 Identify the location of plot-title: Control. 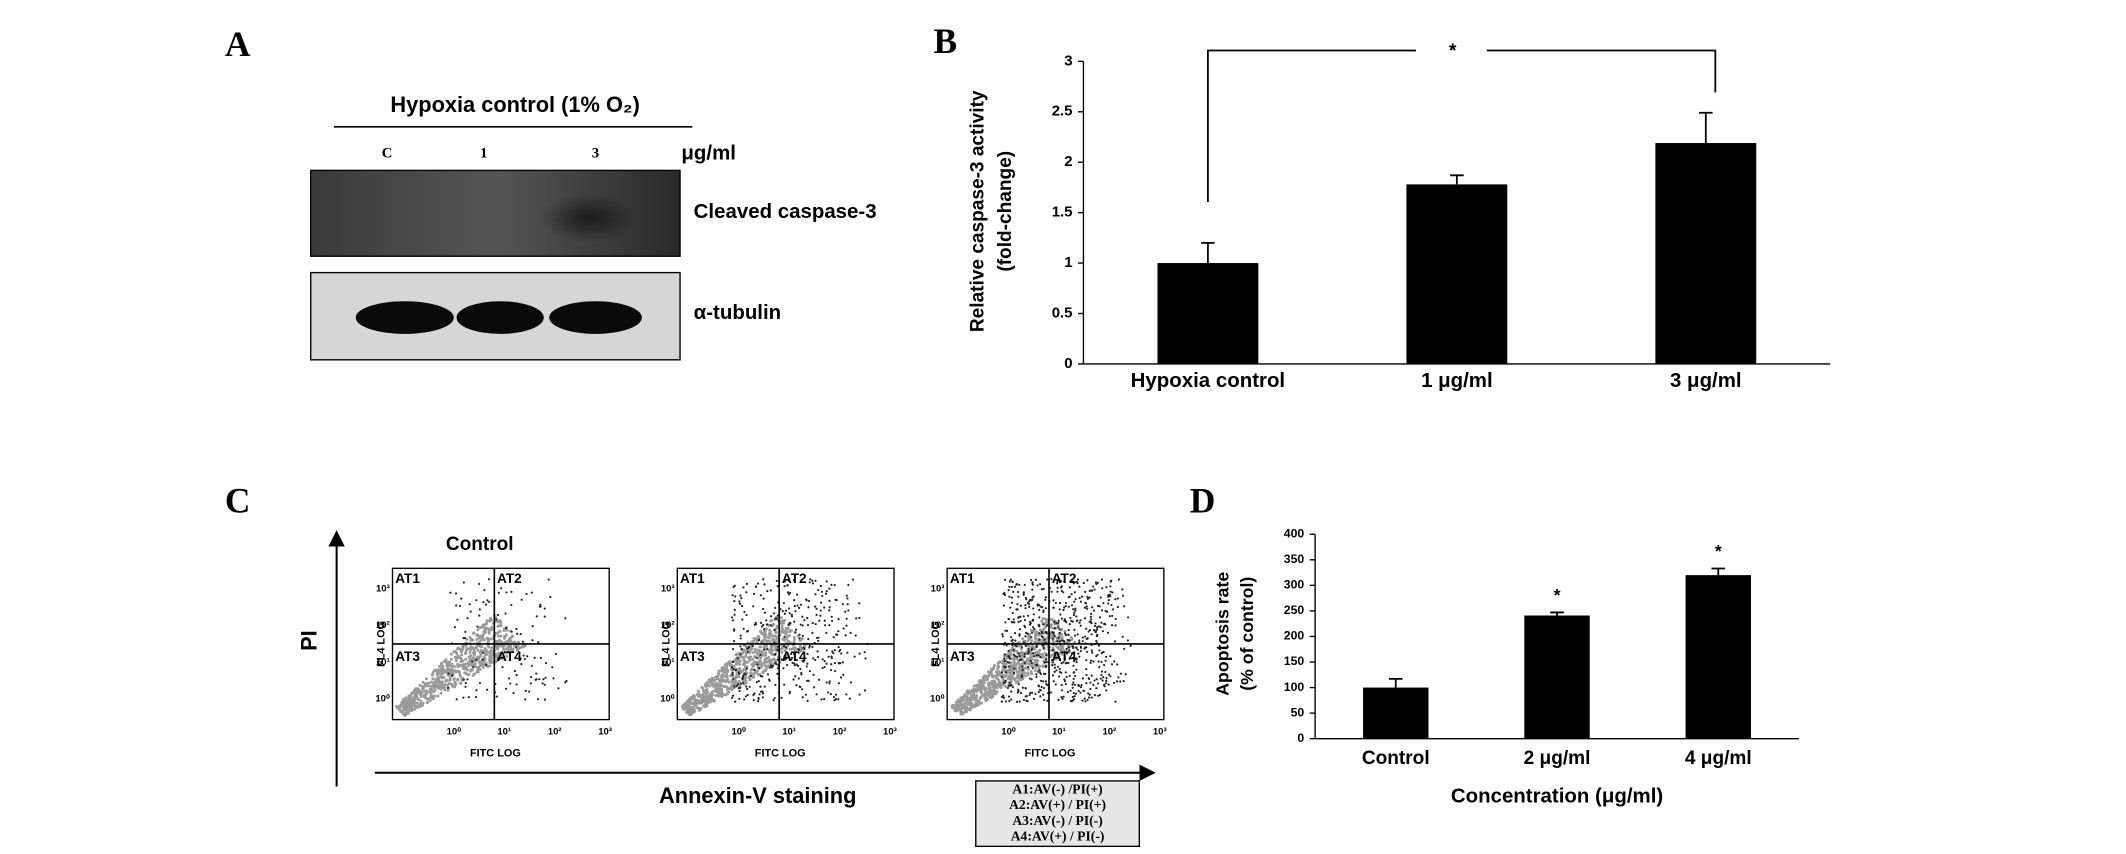
(480, 544).